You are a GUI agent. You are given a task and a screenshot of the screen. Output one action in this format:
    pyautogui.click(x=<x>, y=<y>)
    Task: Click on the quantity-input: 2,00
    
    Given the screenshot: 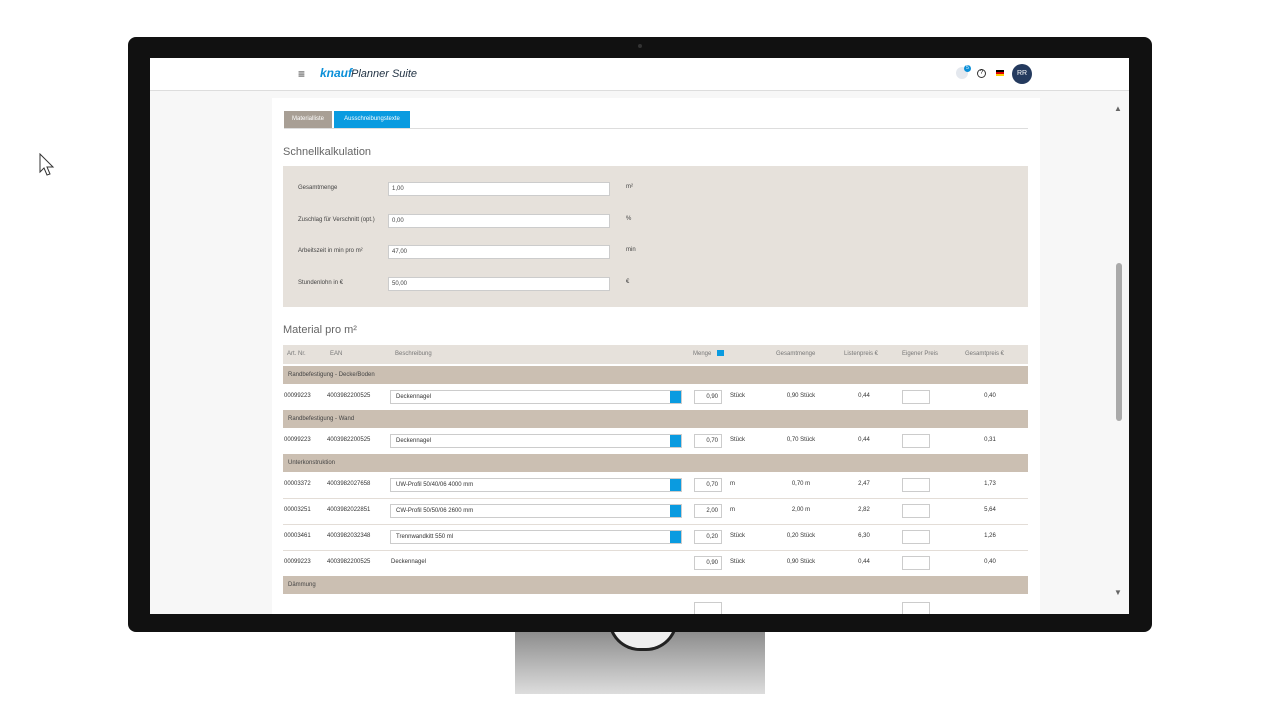 What is the action you would take?
    pyautogui.click(x=708, y=511)
    